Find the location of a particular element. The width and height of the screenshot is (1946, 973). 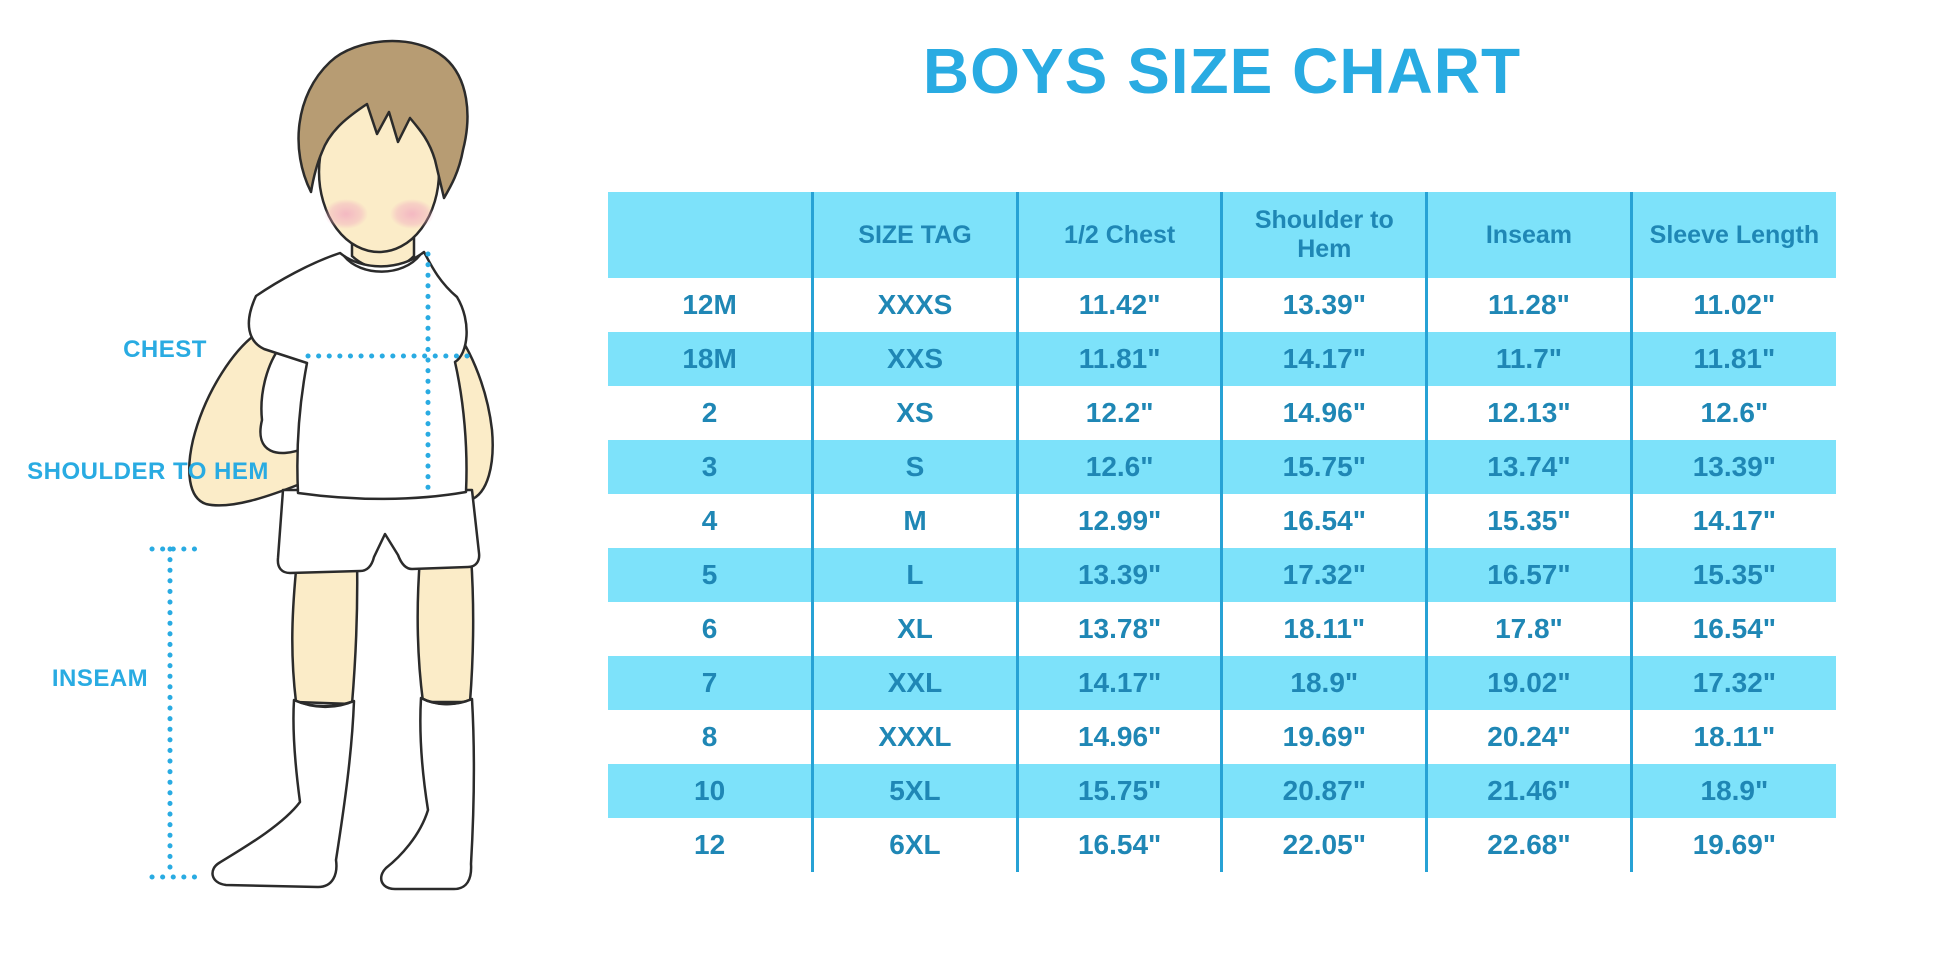

table-cell: 12.99" is located at coordinates (1118, 521).